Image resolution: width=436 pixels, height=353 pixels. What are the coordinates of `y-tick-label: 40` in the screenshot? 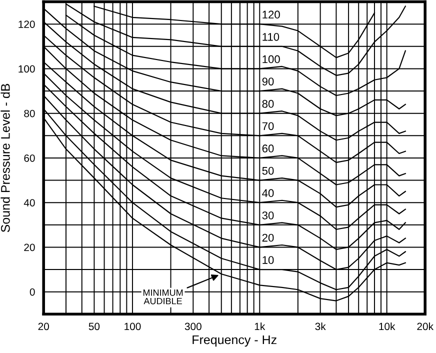 It's located at (29, 202).